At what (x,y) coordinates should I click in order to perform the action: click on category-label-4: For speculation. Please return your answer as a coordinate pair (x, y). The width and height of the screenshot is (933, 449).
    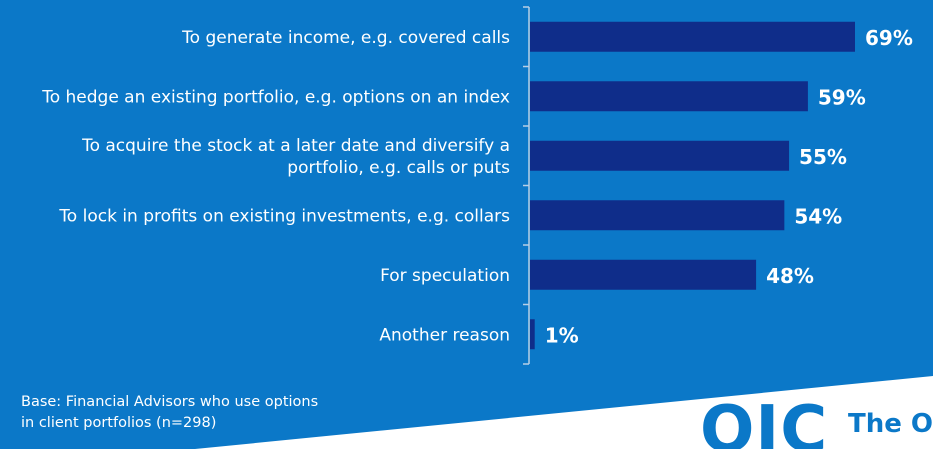
    Looking at the image, I should click on (445, 276).